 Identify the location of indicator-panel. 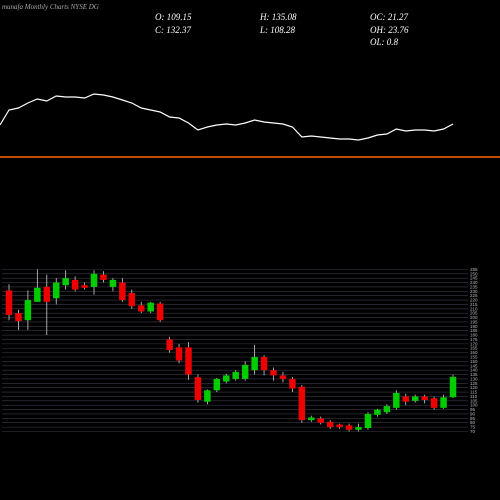
(227, 117).